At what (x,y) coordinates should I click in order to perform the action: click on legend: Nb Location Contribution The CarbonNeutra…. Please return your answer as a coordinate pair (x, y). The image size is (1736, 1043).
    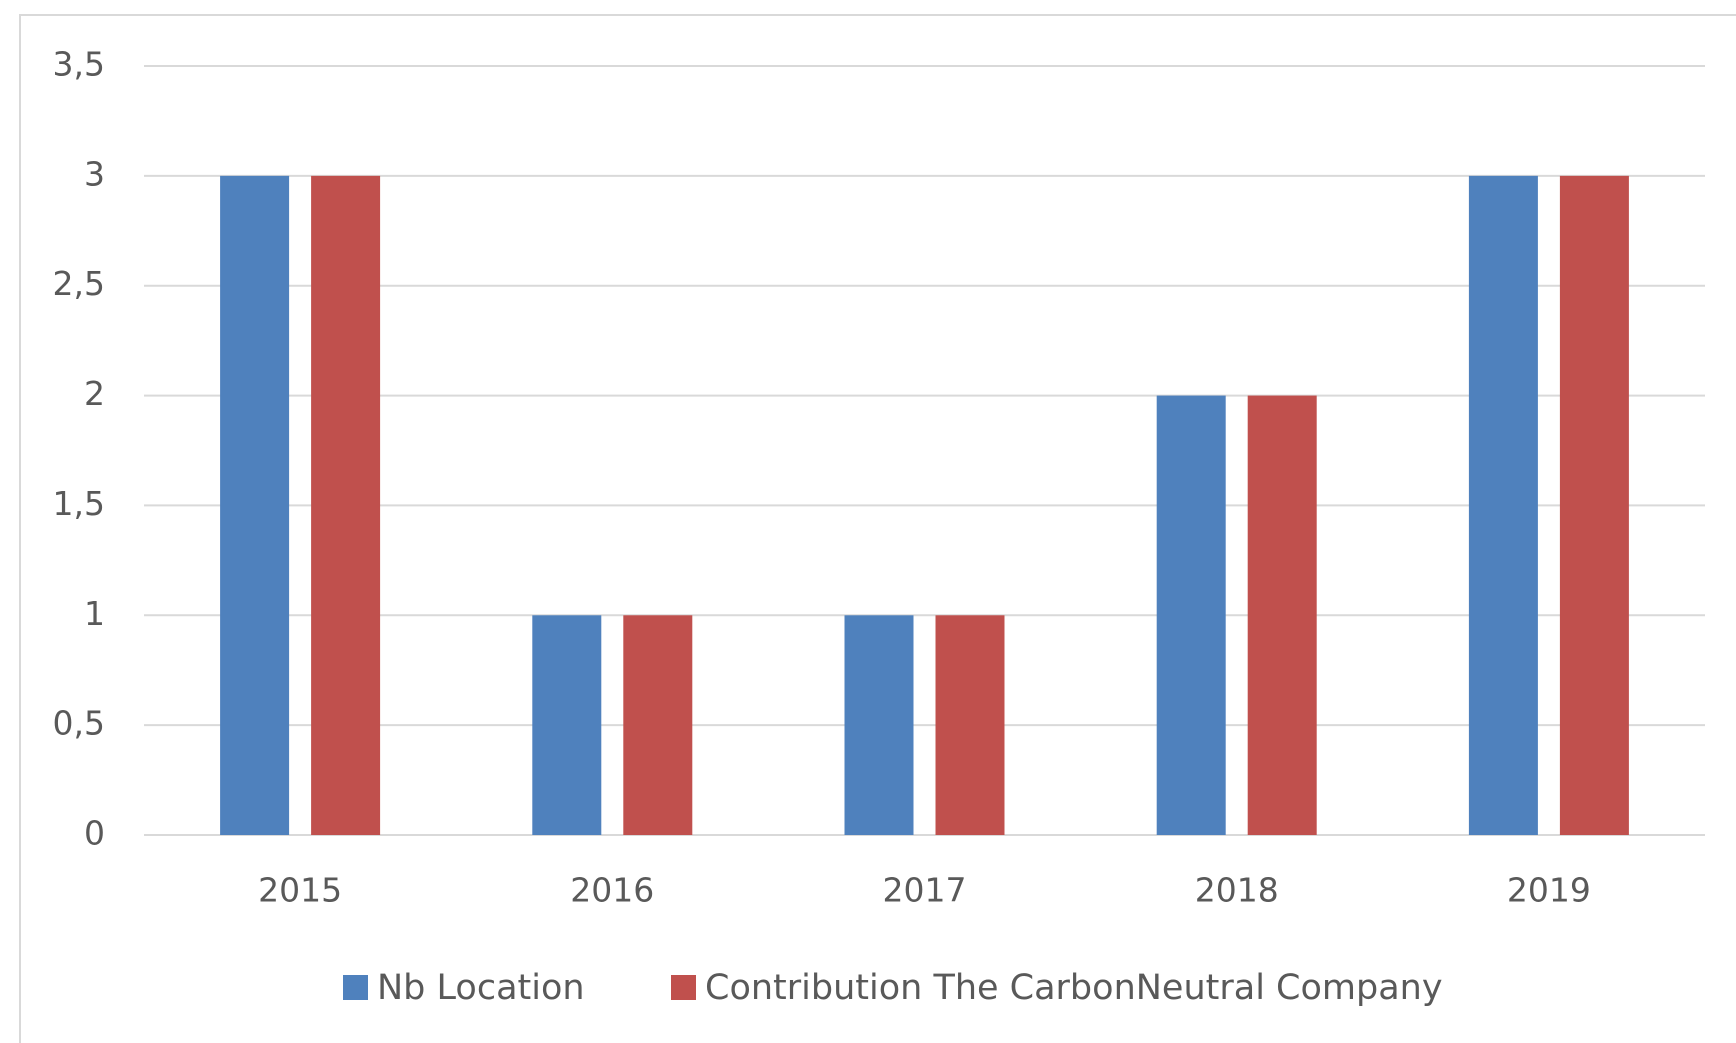
    Looking at the image, I should click on (893, 988).